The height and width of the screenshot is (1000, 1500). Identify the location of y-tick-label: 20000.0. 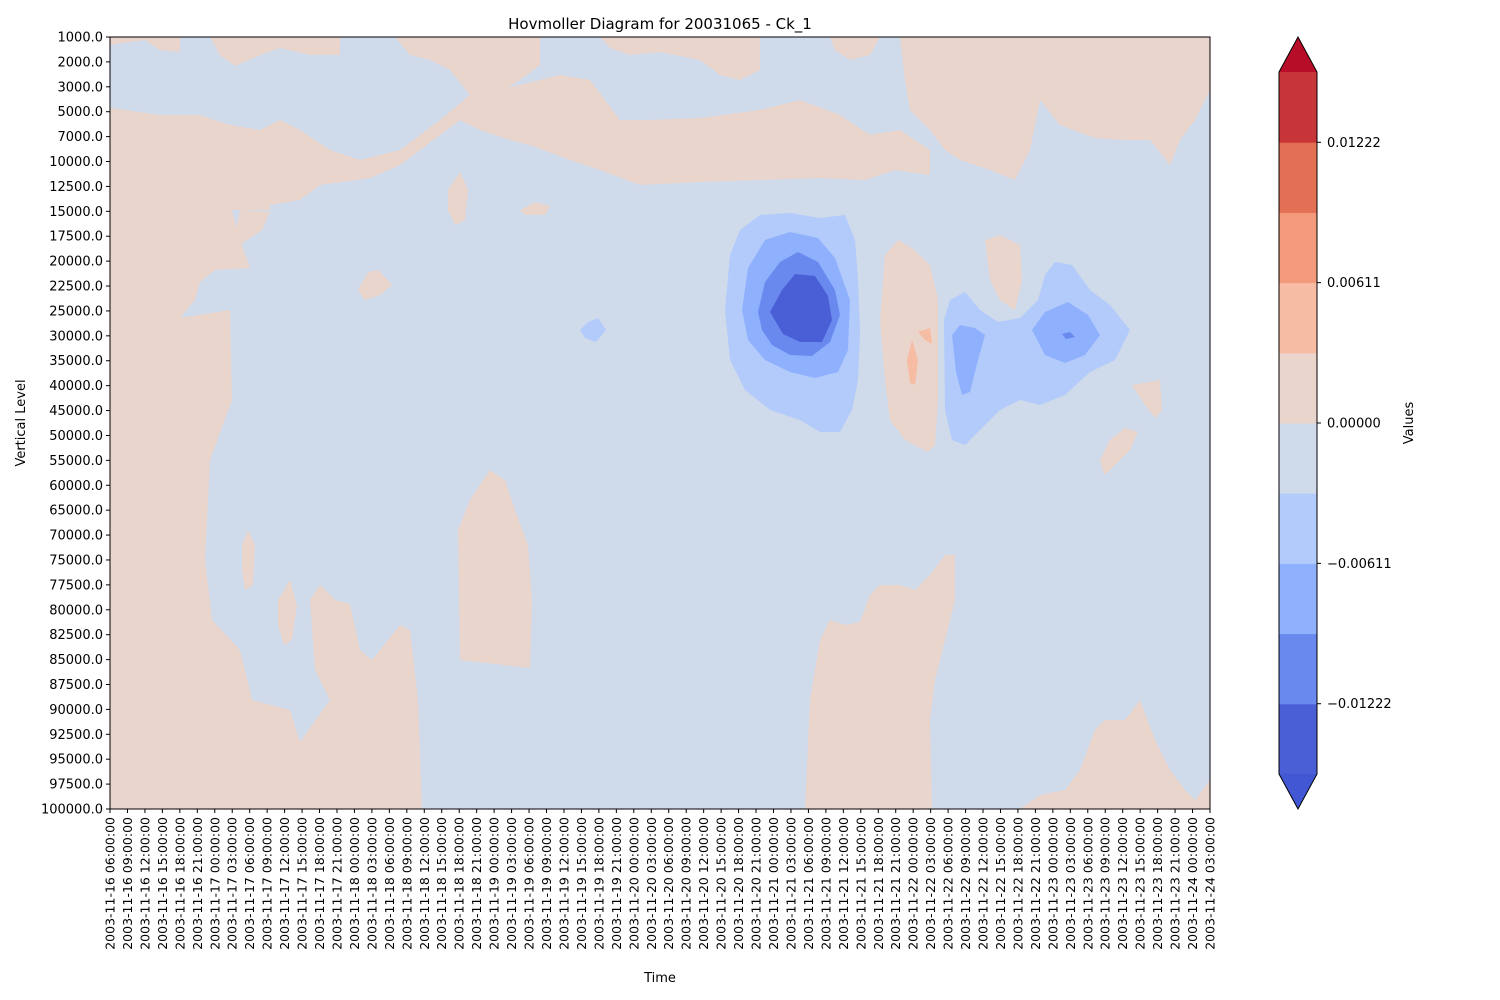
(76, 262).